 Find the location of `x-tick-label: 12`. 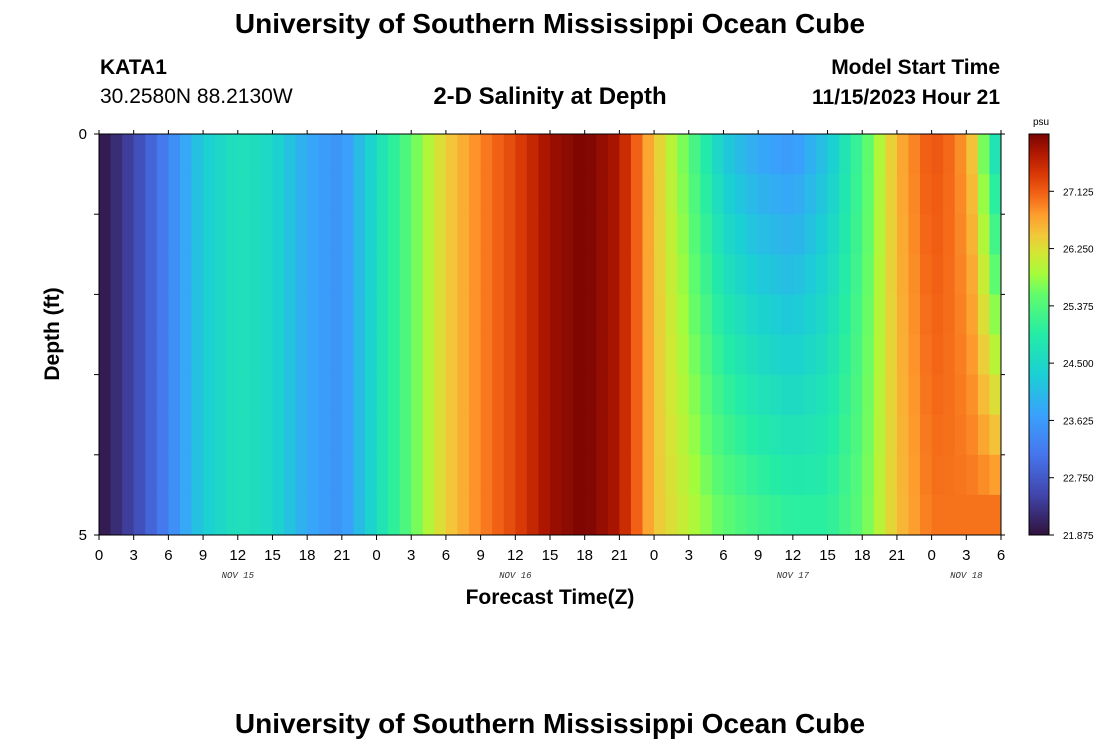

x-tick-label: 12 is located at coordinates (515, 555).